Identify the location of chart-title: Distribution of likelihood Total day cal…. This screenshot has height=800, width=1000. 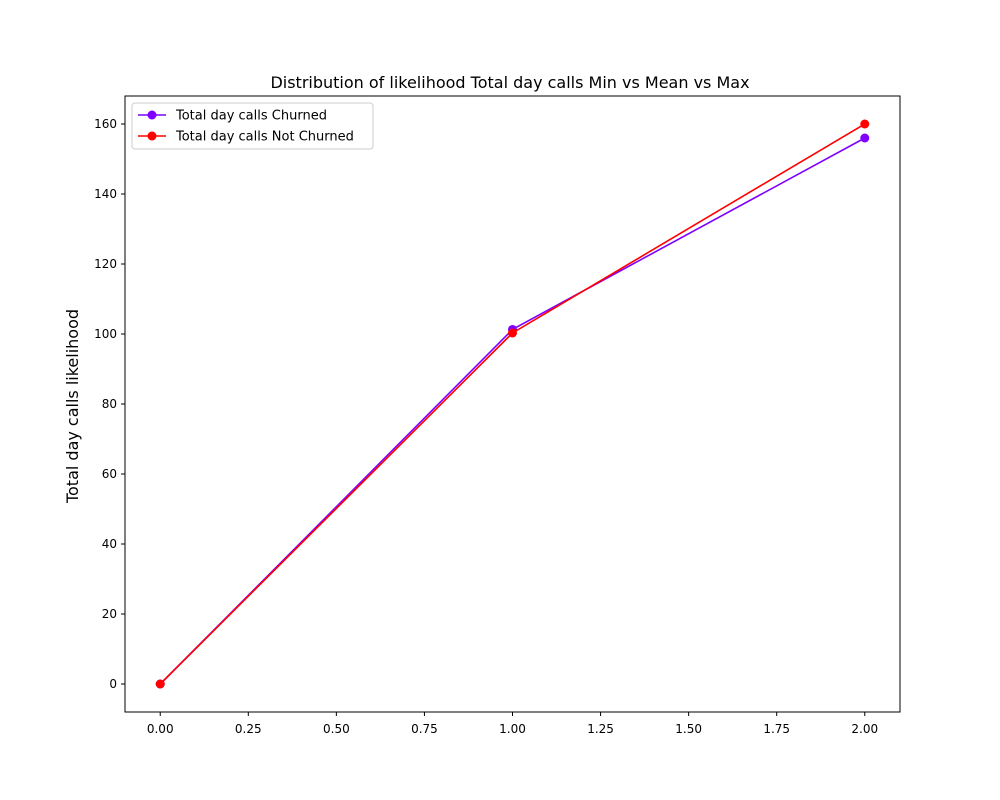
(509, 82).